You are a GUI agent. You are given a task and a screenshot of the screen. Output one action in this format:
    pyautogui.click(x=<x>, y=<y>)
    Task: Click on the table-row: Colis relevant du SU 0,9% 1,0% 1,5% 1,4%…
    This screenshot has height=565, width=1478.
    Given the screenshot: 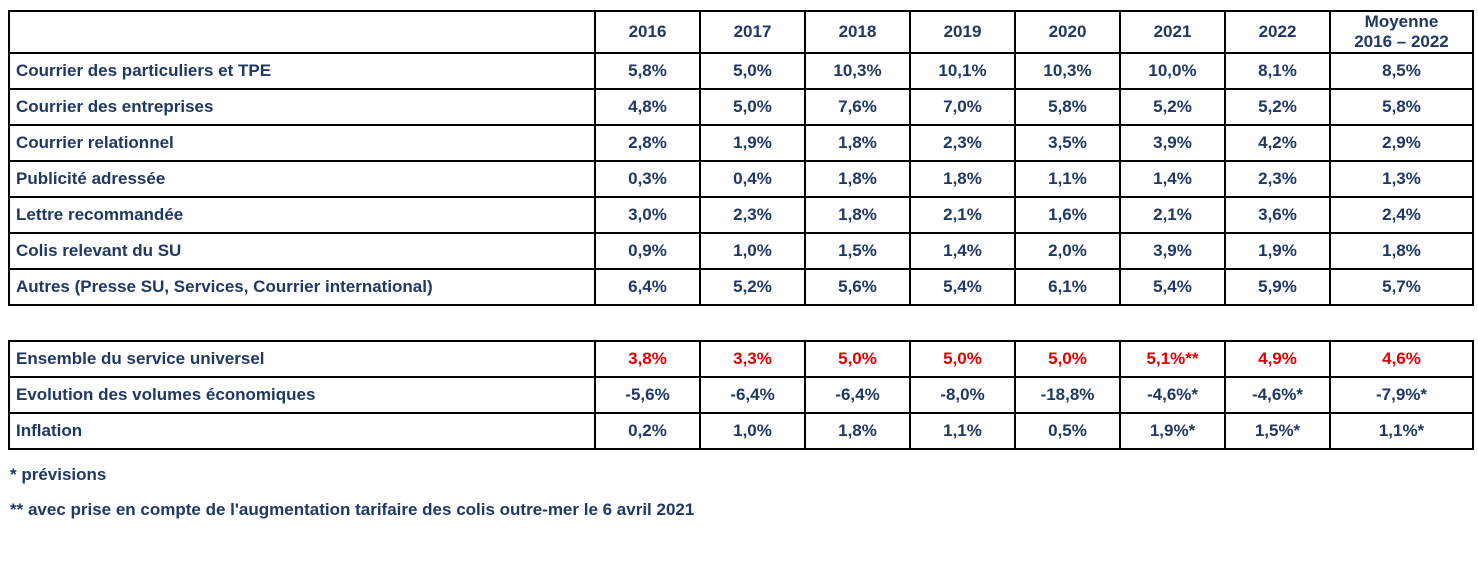 What is the action you would take?
    pyautogui.click(x=741, y=251)
    